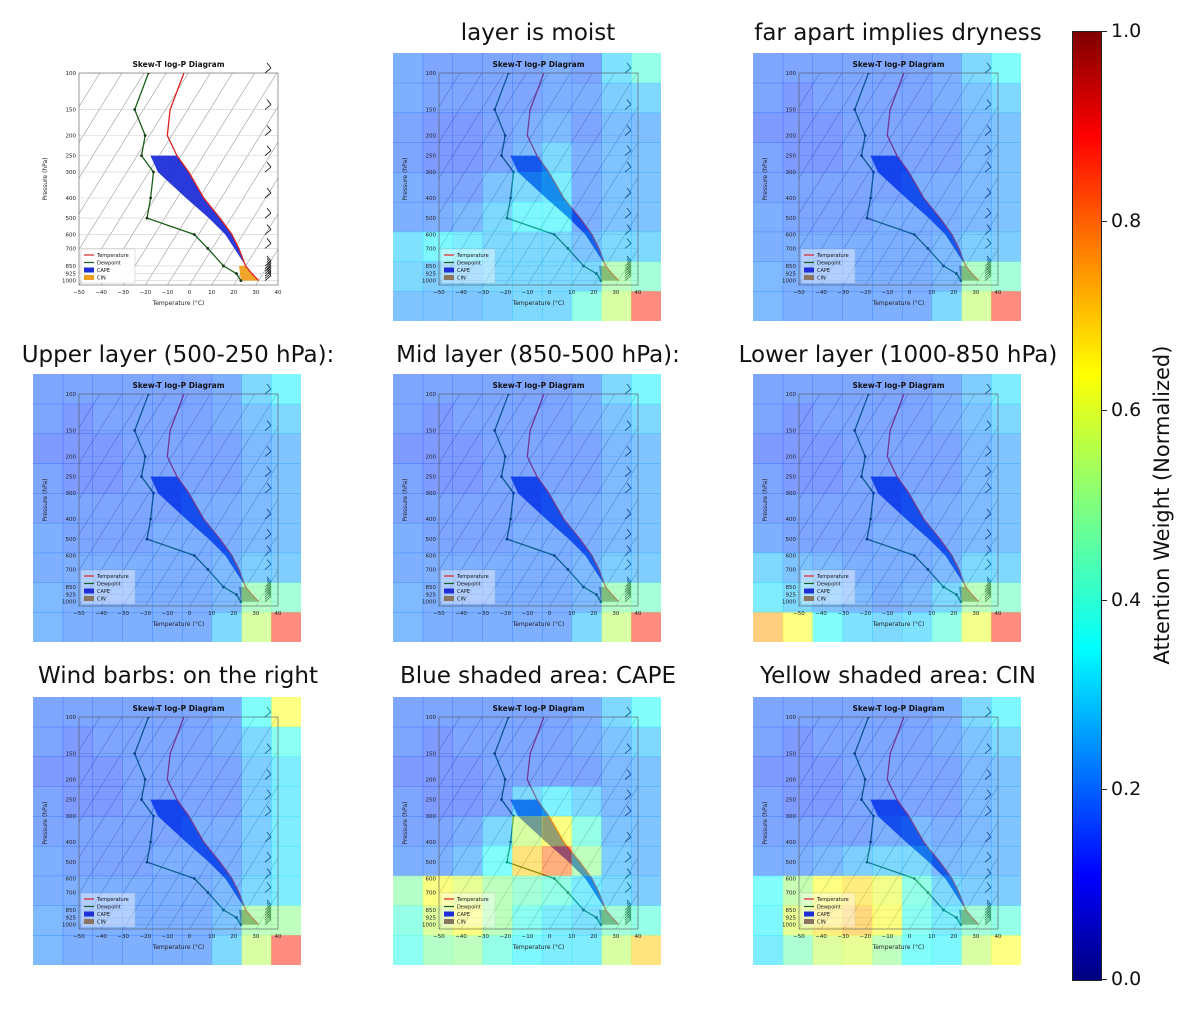  I want to click on y-axis-label: Pressure (hPa), so click(405, 499).